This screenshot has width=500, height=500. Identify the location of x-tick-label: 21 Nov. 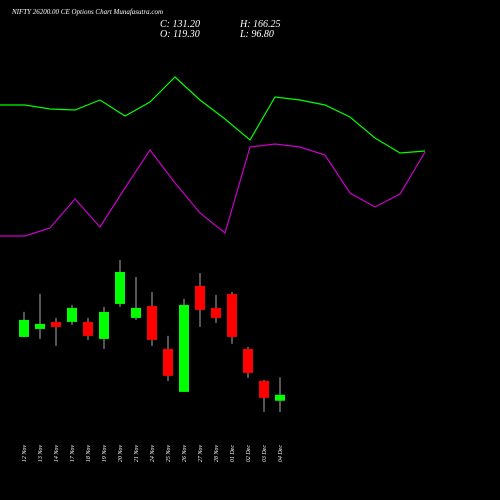
(137, 454).